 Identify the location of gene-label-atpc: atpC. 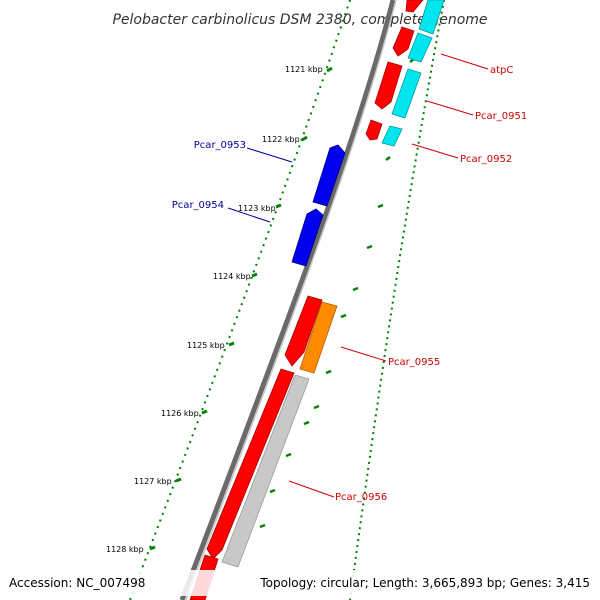
(501, 70).